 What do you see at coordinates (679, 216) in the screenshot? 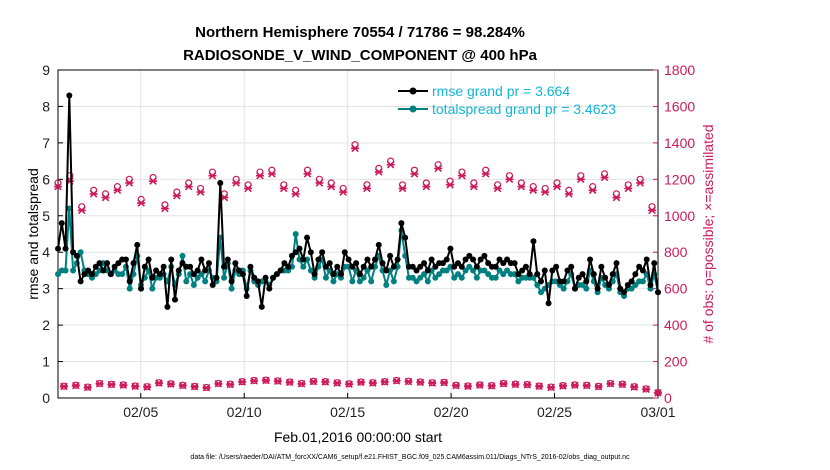
I see `y-right-tick-label: 1000` at bounding box center [679, 216].